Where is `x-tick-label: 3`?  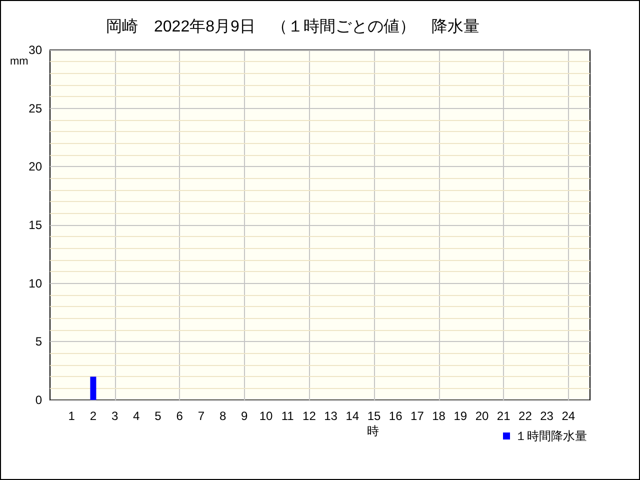
x-tick-label: 3 is located at coordinates (114, 416).